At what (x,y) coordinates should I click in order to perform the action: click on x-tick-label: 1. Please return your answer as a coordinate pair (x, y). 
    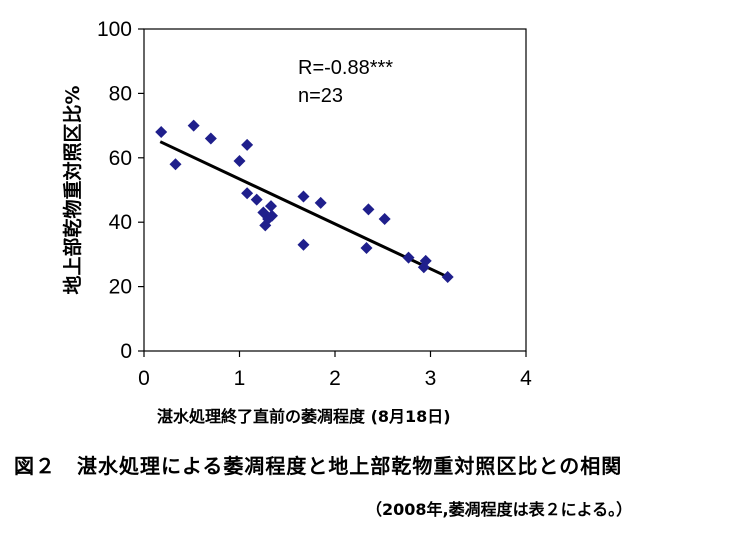
    Looking at the image, I should click on (240, 378).